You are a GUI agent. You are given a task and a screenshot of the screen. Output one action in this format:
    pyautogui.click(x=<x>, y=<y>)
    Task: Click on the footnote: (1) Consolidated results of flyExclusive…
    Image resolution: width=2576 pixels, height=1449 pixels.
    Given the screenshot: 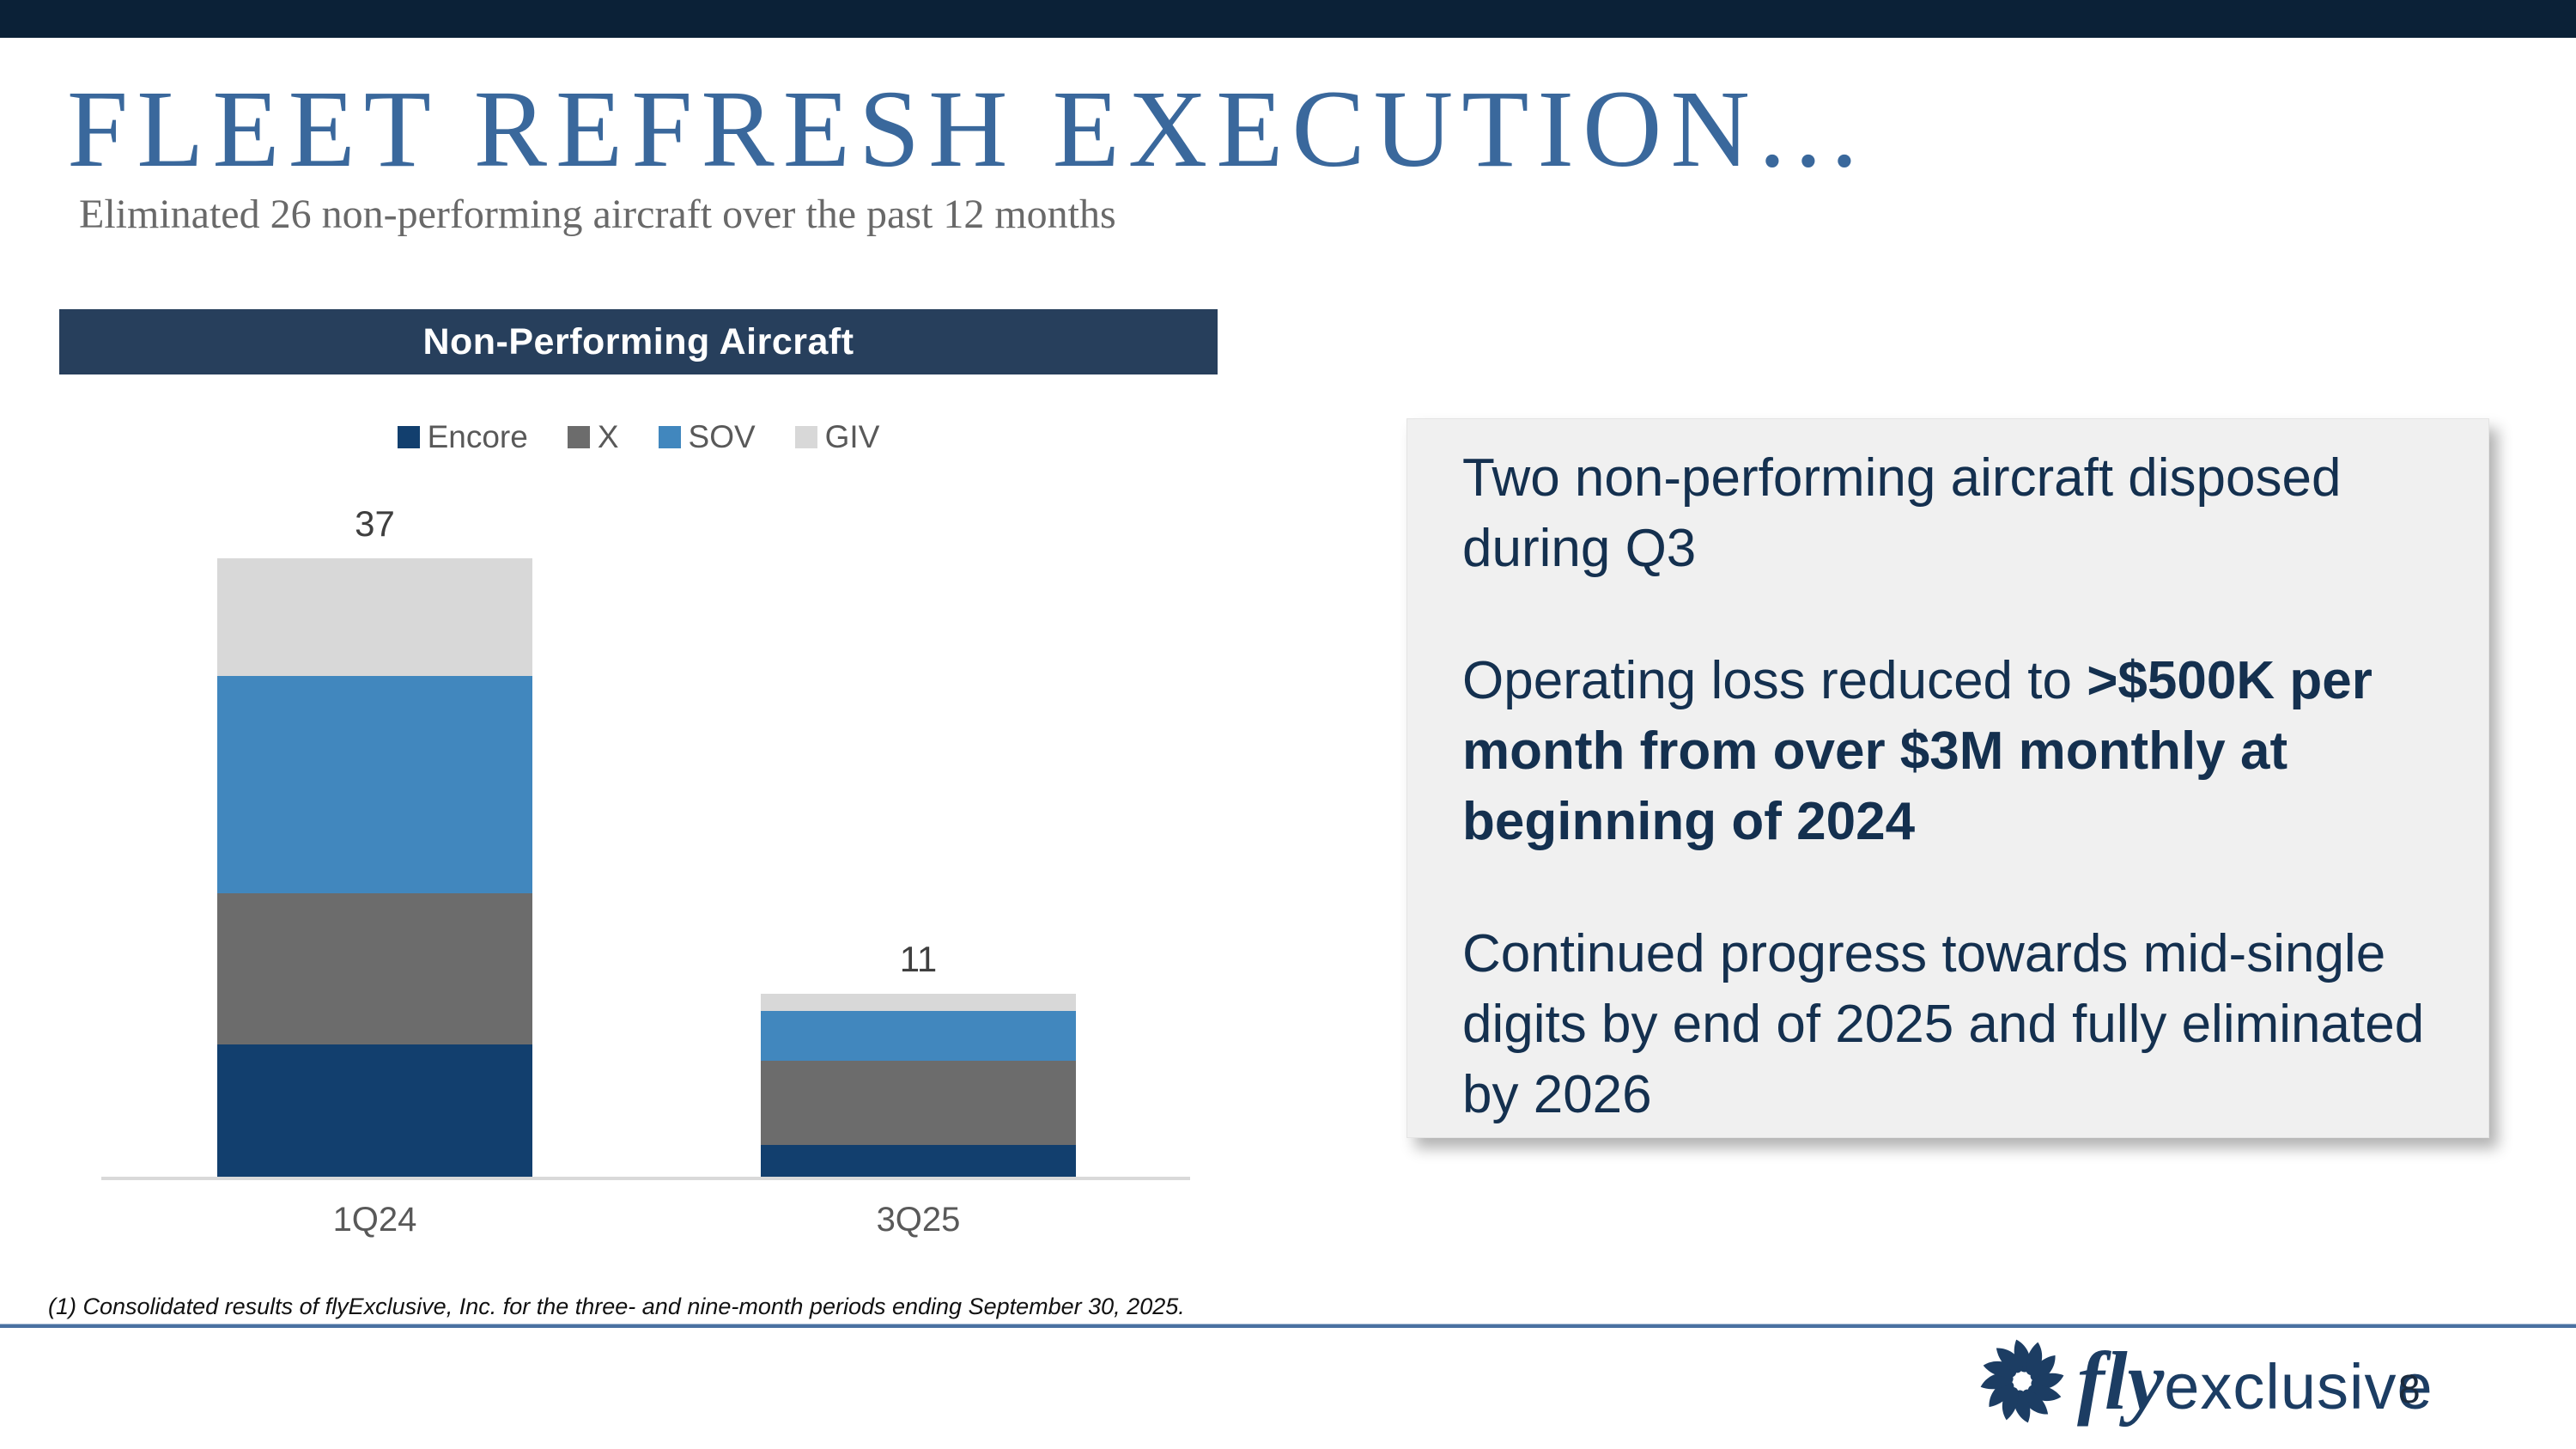 What is the action you would take?
    pyautogui.click(x=616, y=1306)
    